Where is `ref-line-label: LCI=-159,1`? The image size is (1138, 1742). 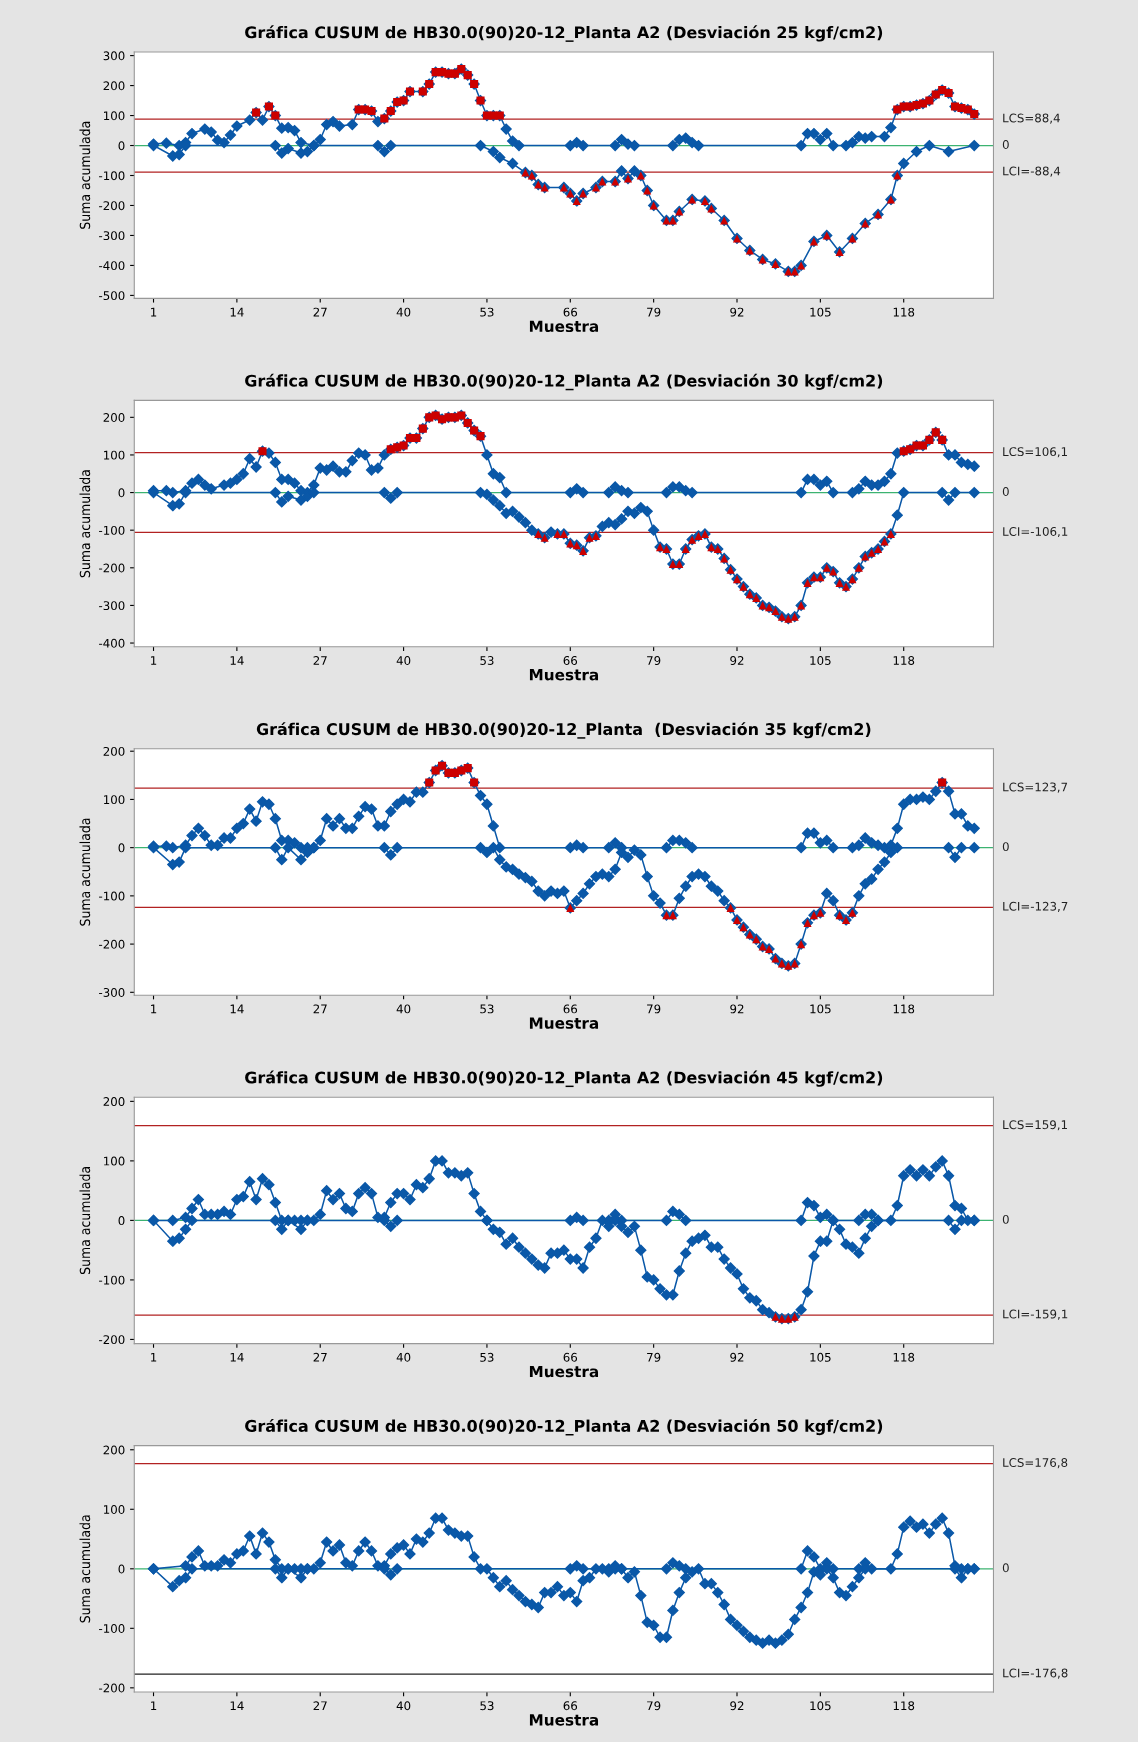
ref-line-label: LCI=-159,1 is located at coordinates (1035, 1314).